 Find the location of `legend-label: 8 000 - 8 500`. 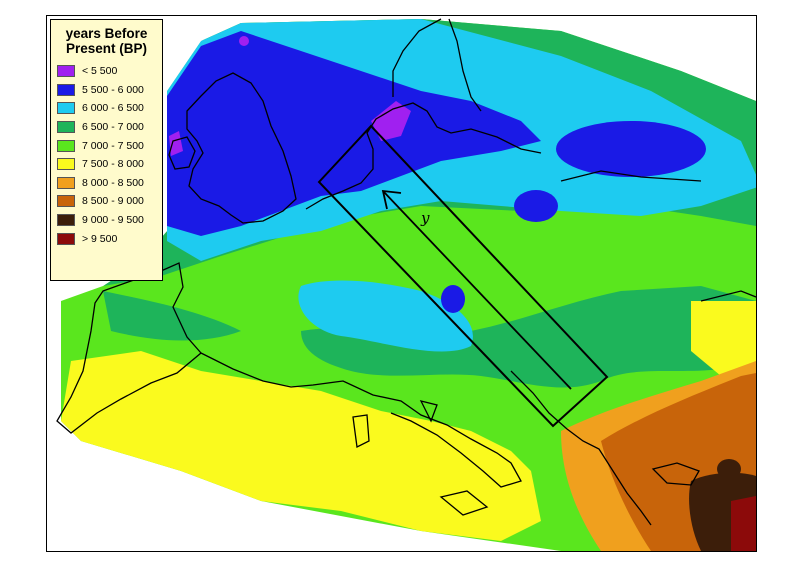

legend-label: 8 000 - 8 500 is located at coordinates (113, 182).